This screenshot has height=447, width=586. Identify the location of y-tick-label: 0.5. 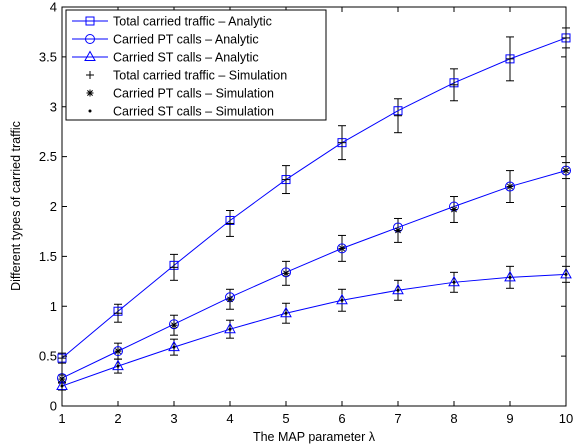
(48, 356).